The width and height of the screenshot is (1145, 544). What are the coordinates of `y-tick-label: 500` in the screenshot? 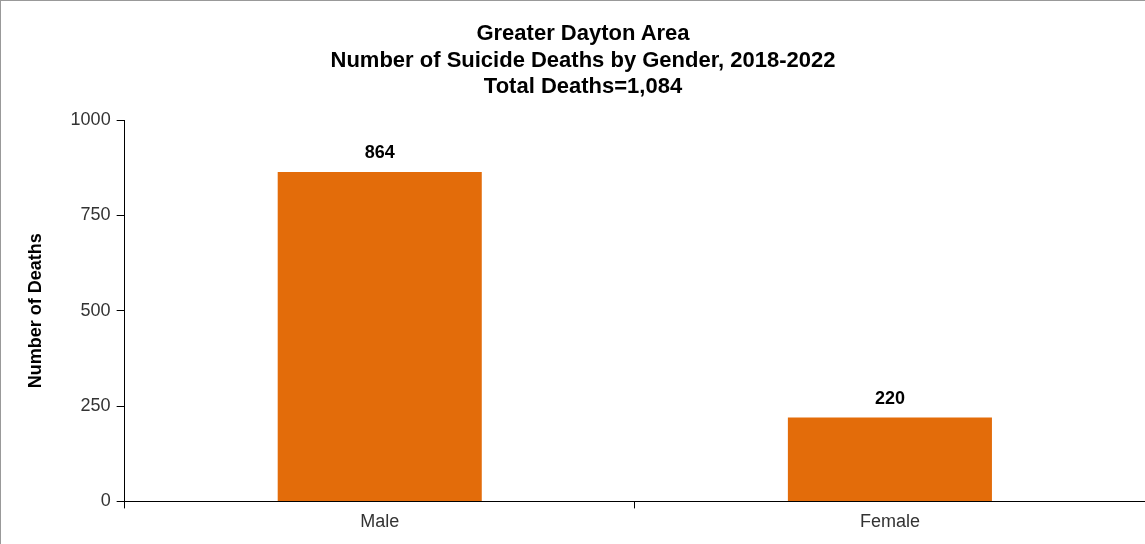 It's located at (95, 309).